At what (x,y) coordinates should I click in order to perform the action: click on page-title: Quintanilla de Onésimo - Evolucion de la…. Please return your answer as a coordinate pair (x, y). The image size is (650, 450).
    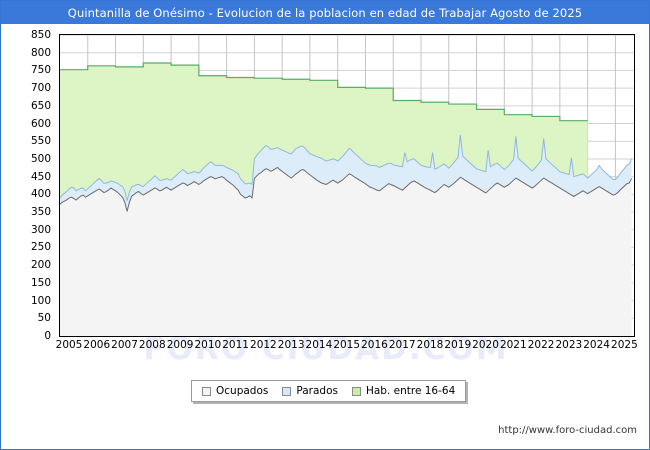
    Looking at the image, I should click on (325, 12).